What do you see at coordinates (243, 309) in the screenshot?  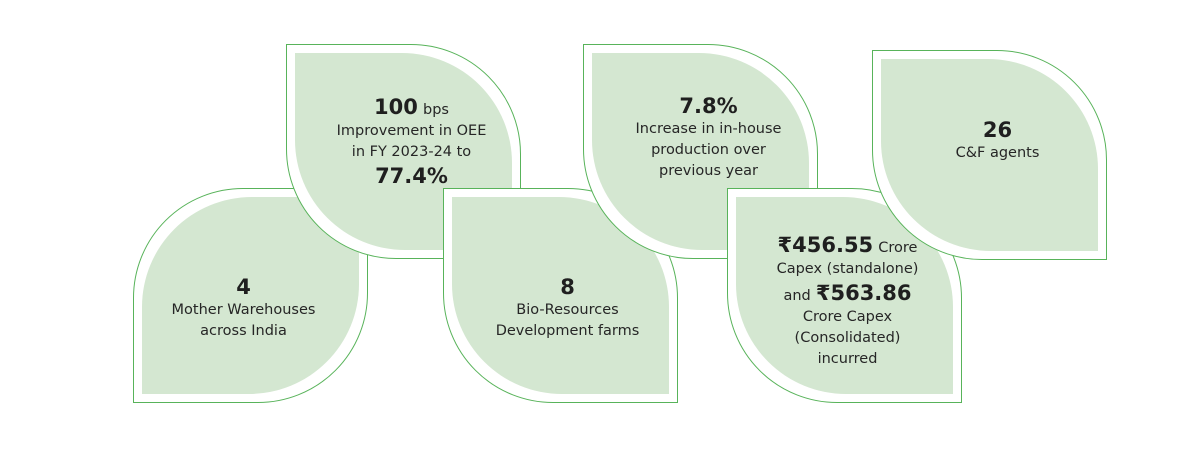 I see `stat-description-line: Mother Warehouses` at bounding box center [243, 309].